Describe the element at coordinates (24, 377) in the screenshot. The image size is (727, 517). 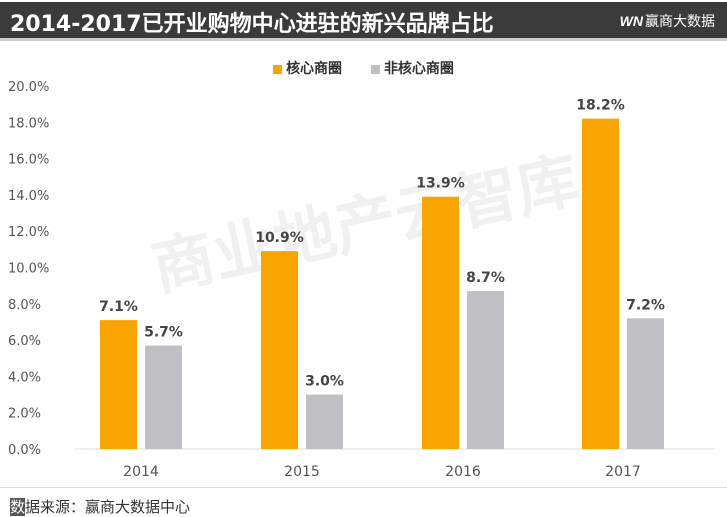
I see `y-tick-label: 4.0%` at that location.